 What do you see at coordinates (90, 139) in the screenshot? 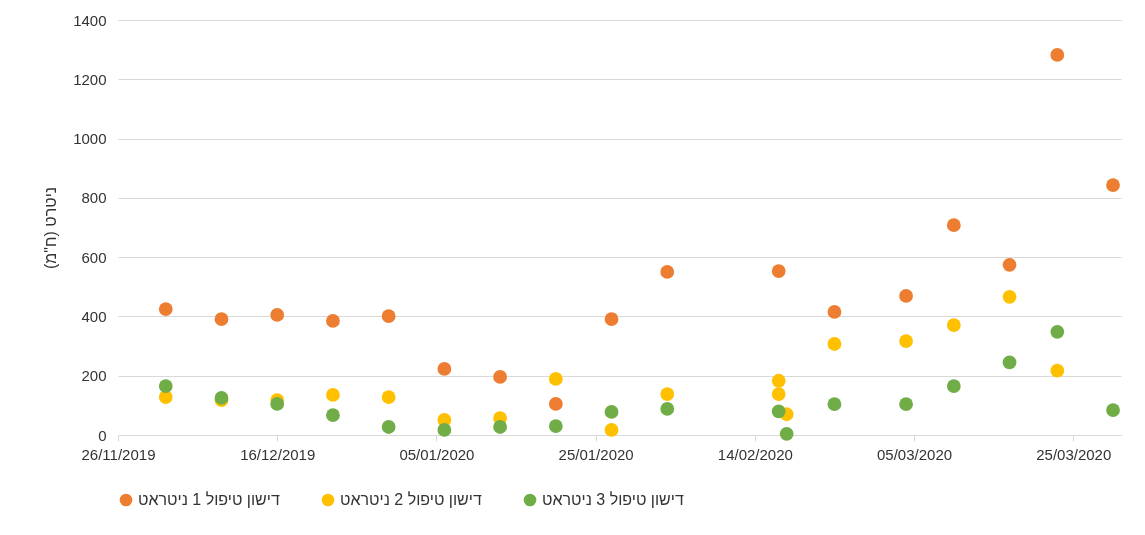
I see `y-tick-label: 1000` at bounding box center [90, 139].